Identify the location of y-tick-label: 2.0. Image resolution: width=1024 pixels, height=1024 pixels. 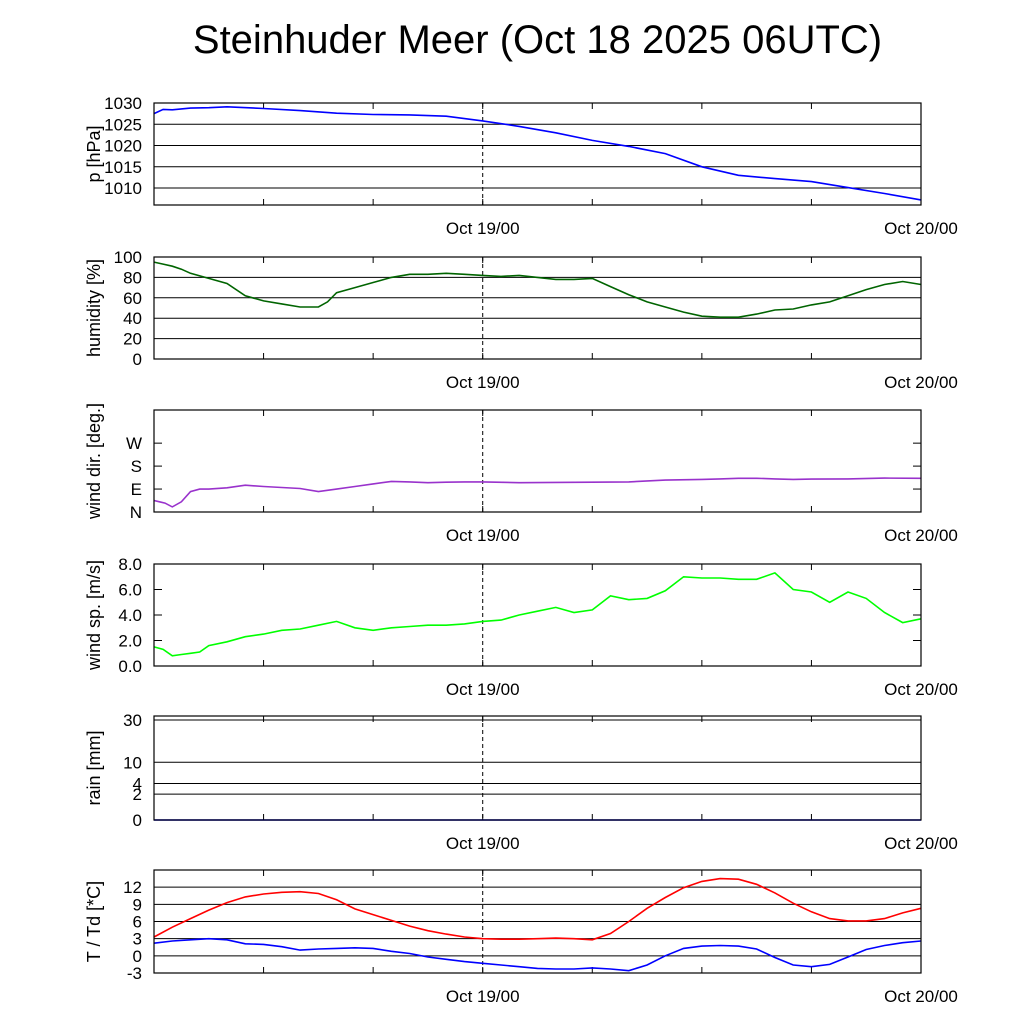
(130, 641).